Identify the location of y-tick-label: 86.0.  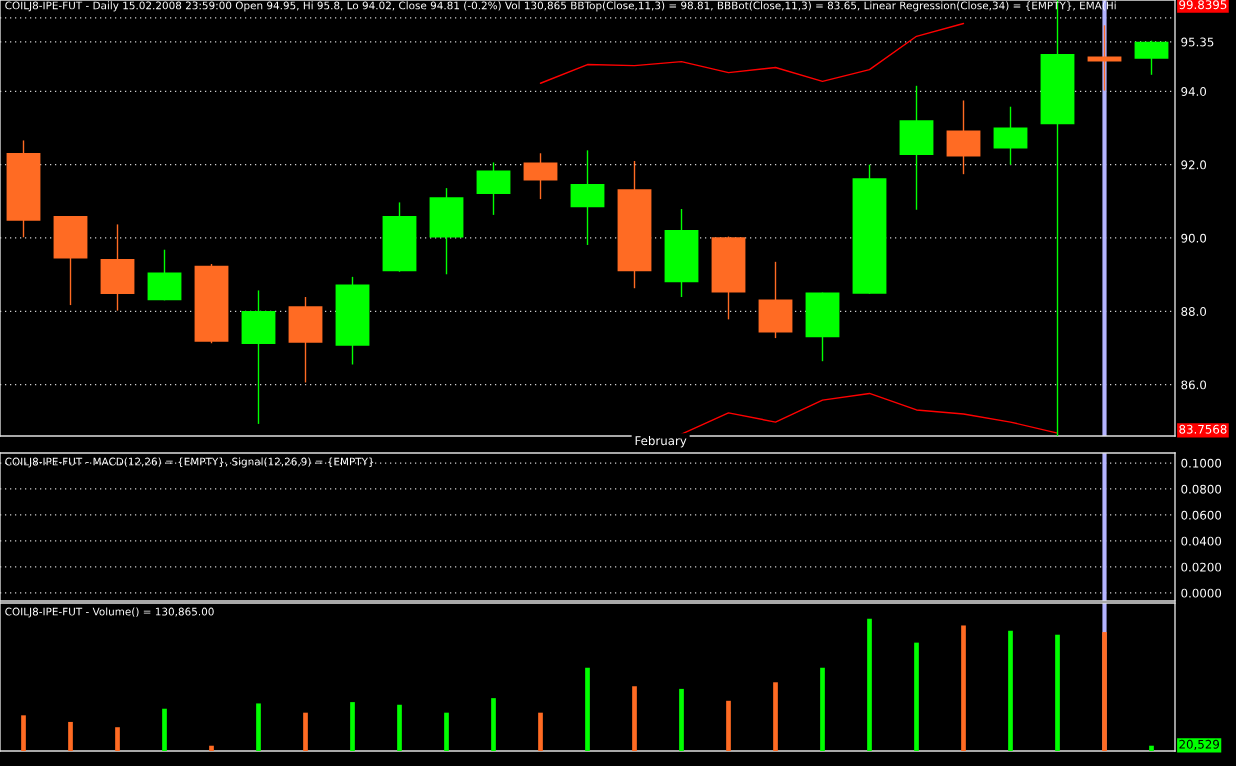
(1194, 385).